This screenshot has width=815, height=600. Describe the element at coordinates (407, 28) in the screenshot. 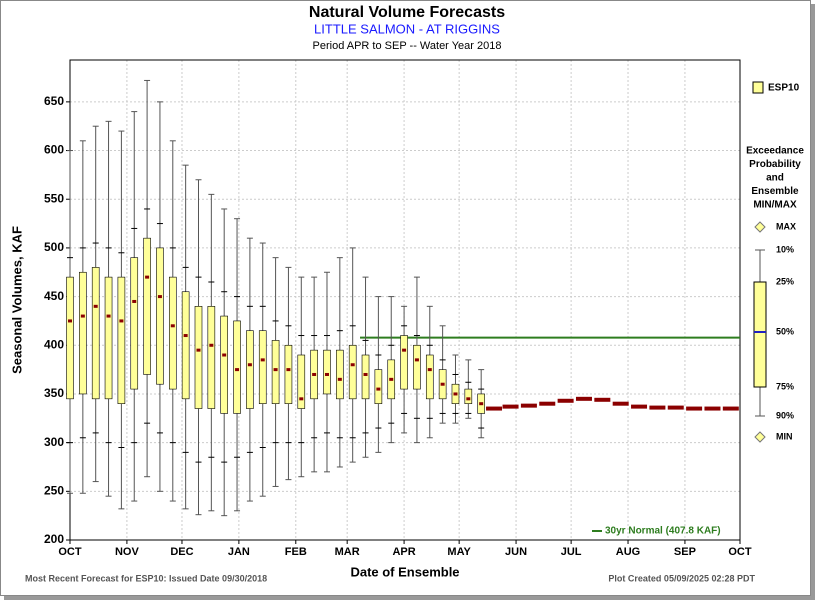

I see `chart-subtitle: LITTLE SALMON - AT RIGGINS` at that location.